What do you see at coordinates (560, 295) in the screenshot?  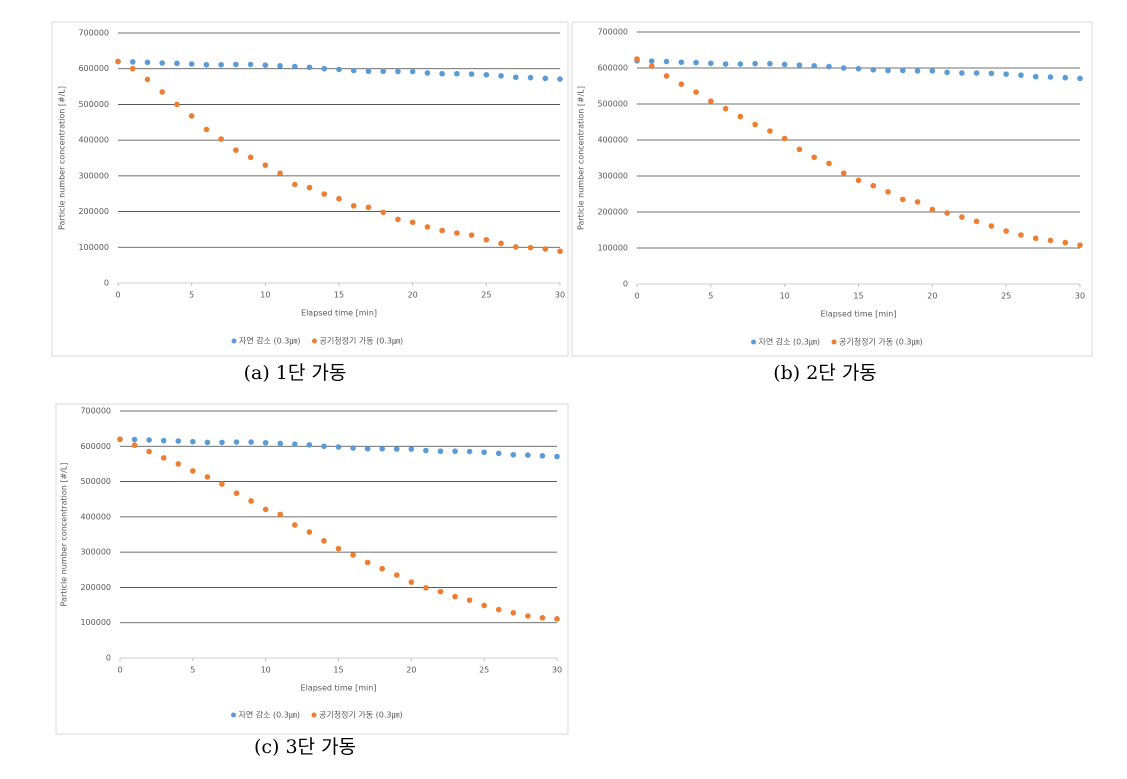 I see `x-tick-label: 30` at bounding box center [560, 295].